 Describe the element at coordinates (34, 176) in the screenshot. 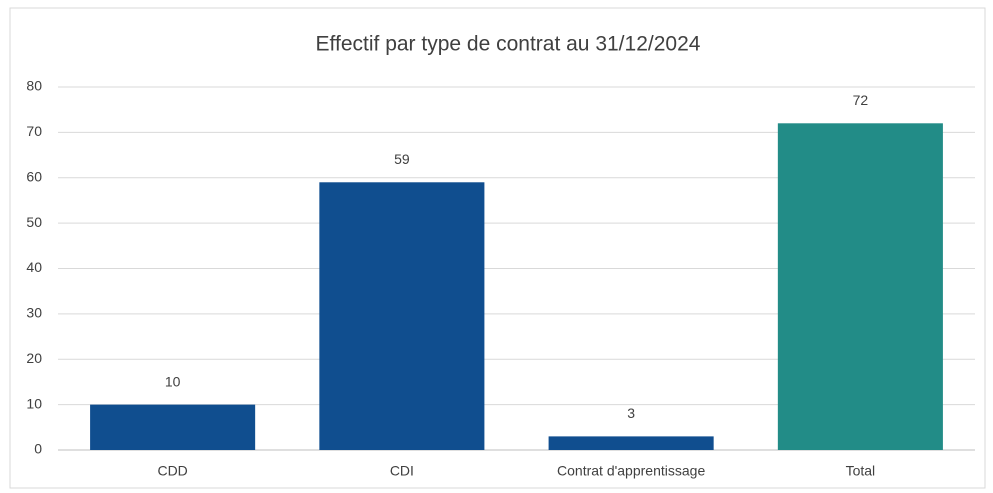

I see `y-tick-label: 60` at that location.